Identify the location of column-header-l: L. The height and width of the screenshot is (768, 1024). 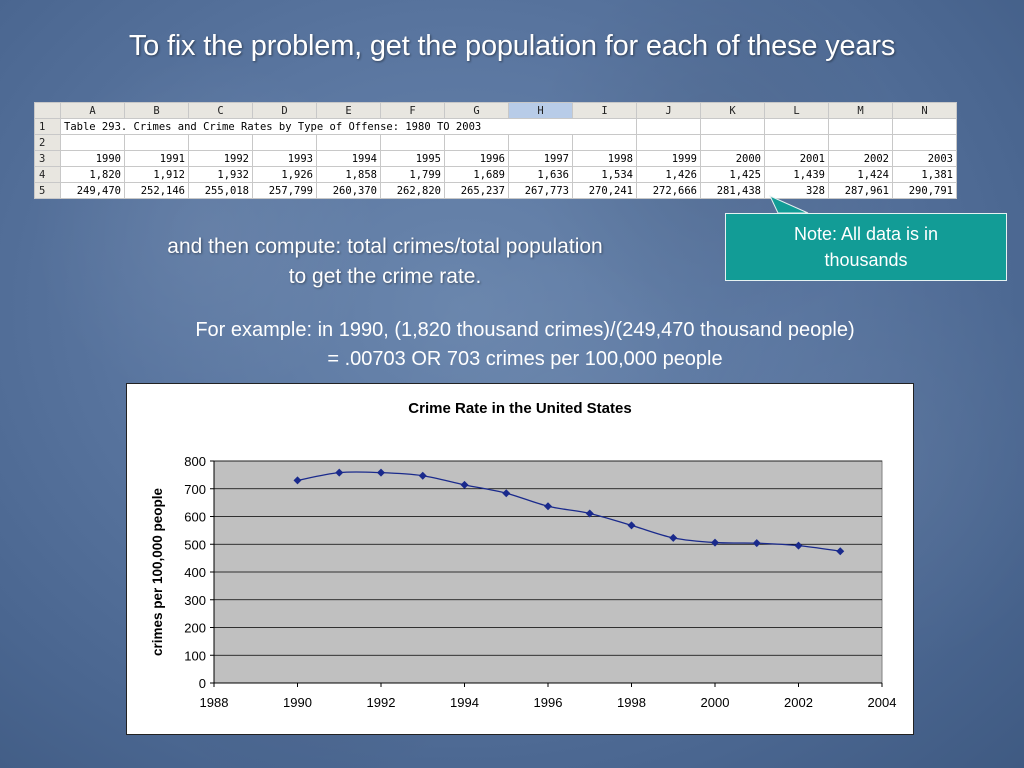
(796, 110).